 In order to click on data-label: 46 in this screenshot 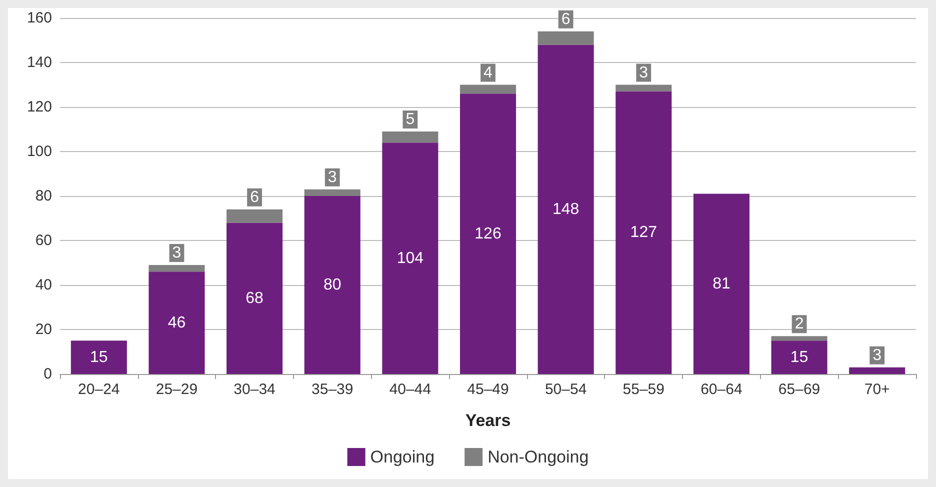, I will do `click(177, 323)`.